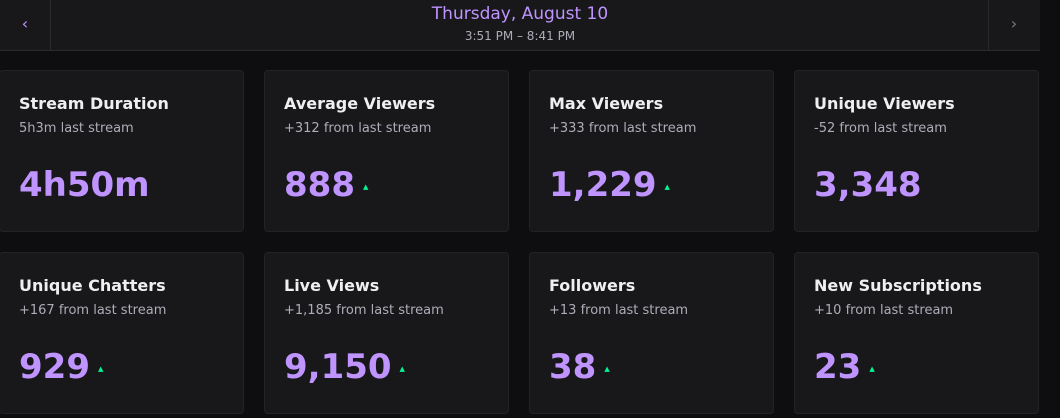 This screenshot has width=1060, height=418. I want to click on card-title: Average Viewers, so click(360, 103).